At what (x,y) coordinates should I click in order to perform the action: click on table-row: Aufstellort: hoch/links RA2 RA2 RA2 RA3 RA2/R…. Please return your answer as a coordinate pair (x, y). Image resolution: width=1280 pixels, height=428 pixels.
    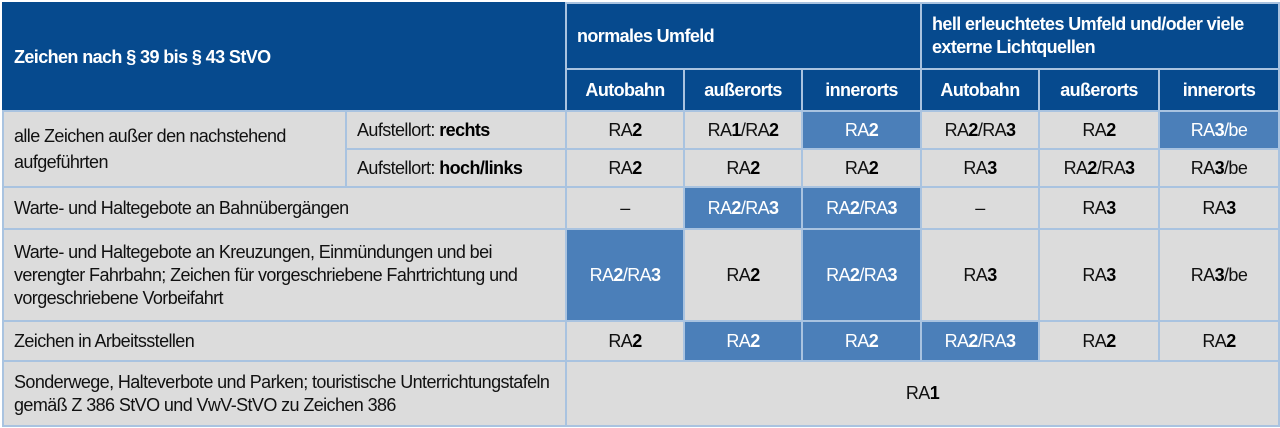
    Looking at the image, I should click on (641, 168).